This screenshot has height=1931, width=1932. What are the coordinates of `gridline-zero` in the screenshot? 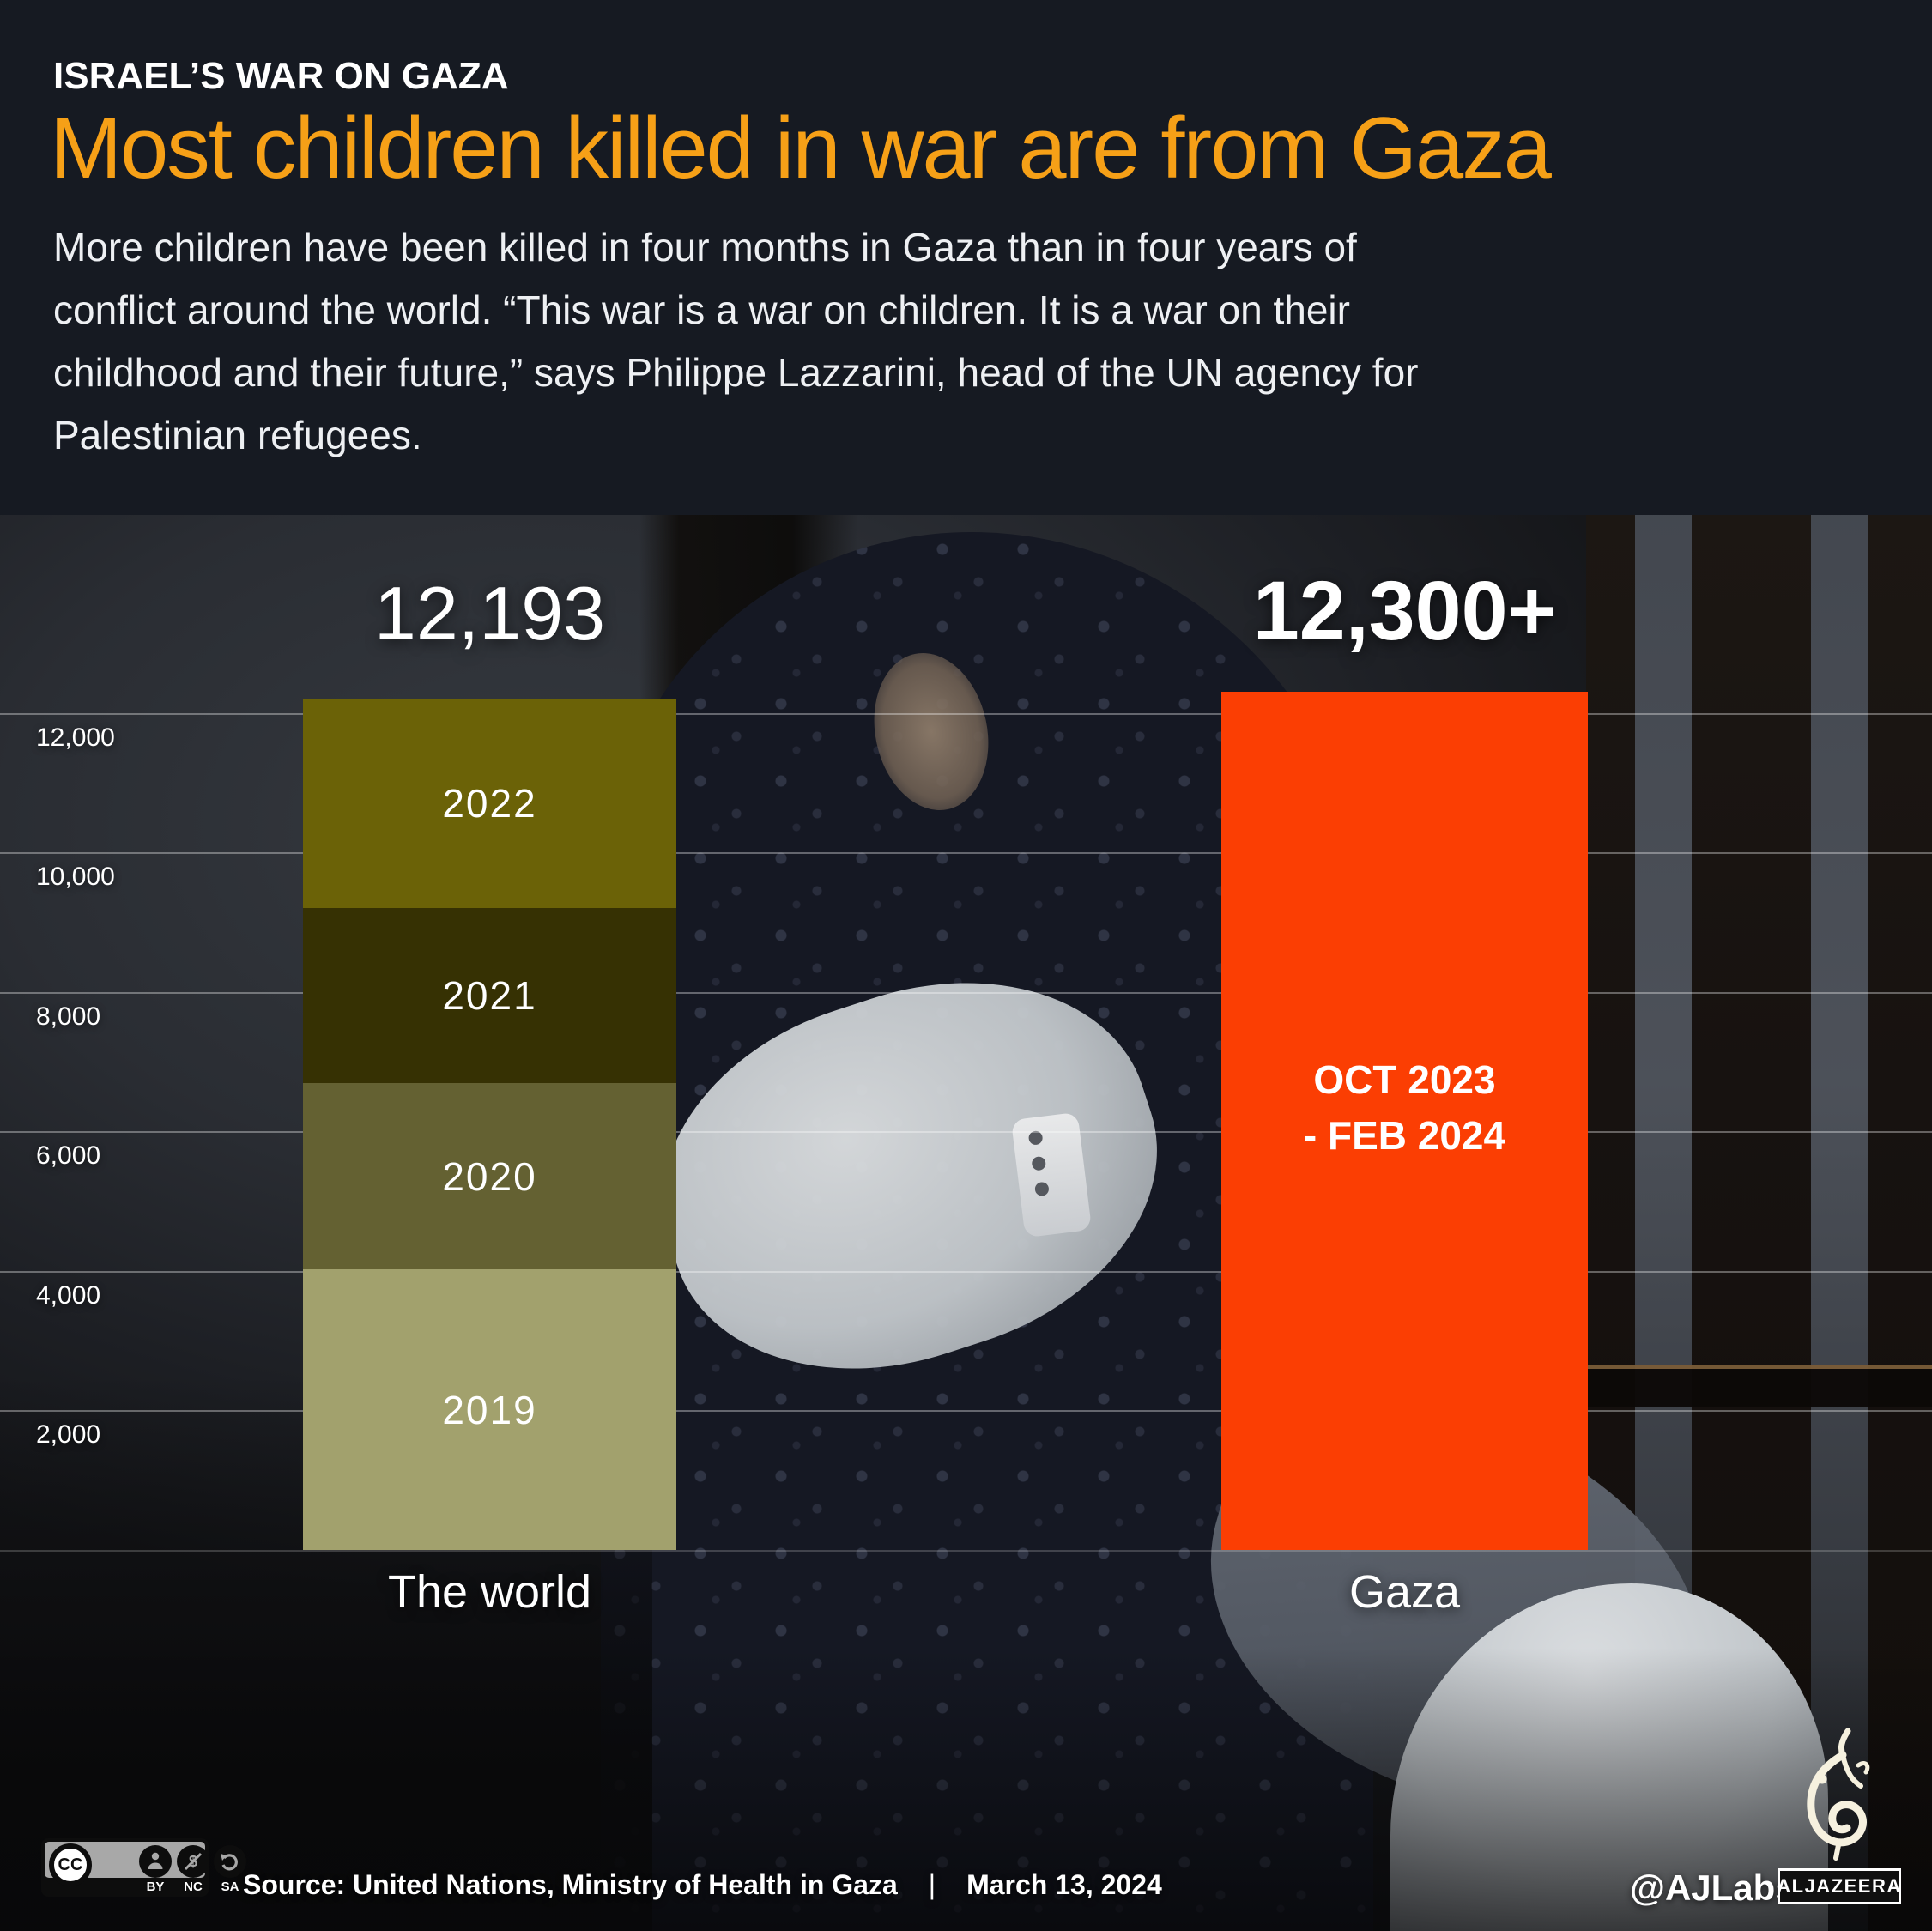 It's located at (966, 1551).